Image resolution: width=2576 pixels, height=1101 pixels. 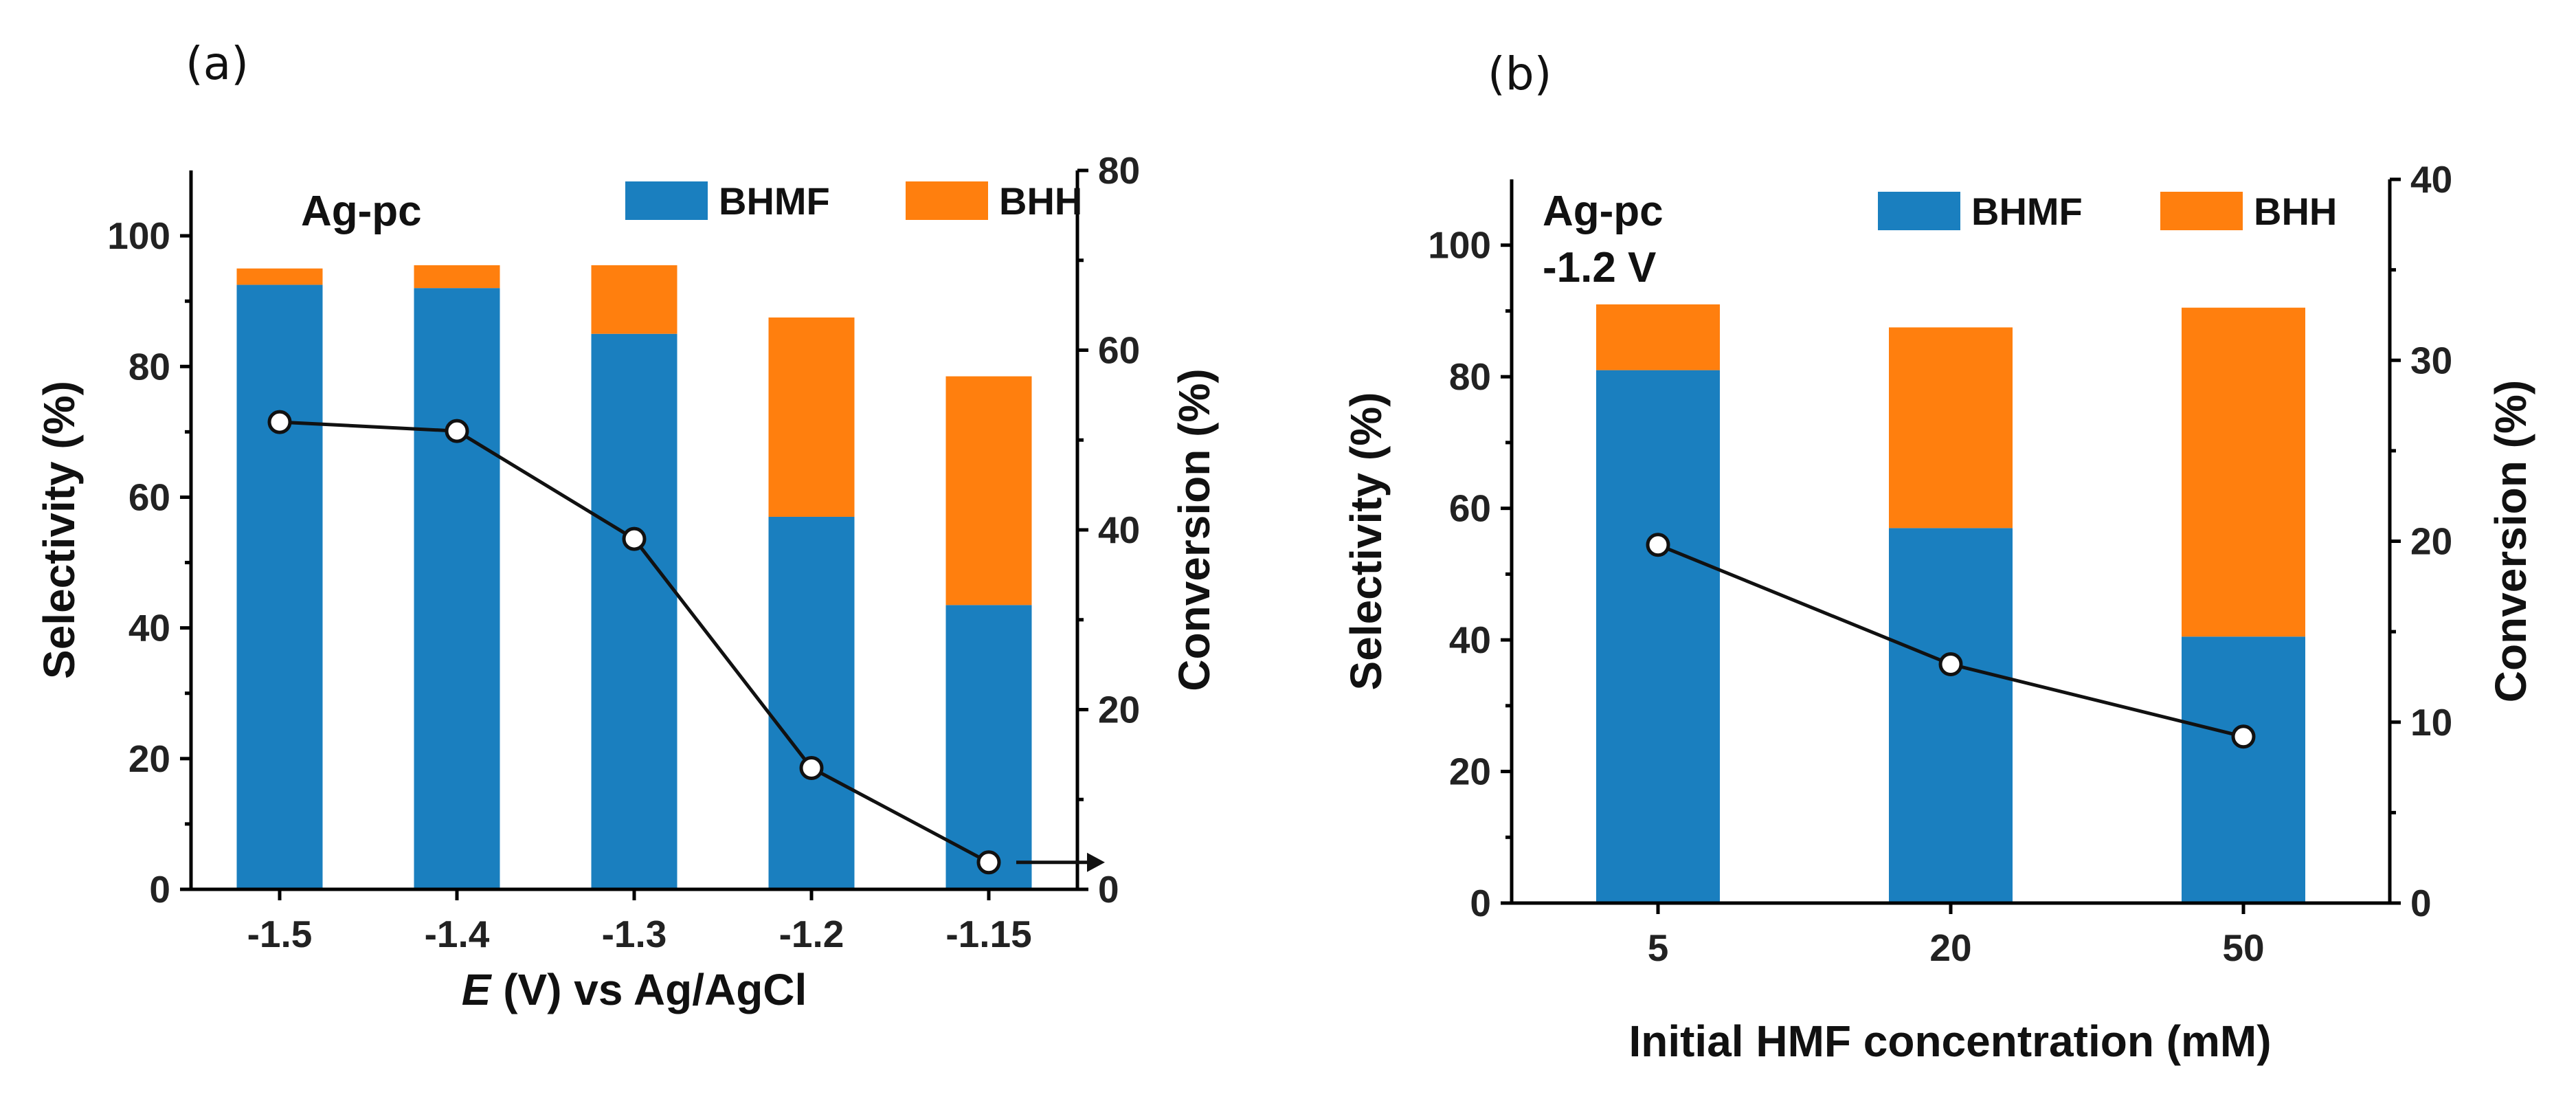 I want to click on x-tick-label: 20, so click(x=1950, y=947).